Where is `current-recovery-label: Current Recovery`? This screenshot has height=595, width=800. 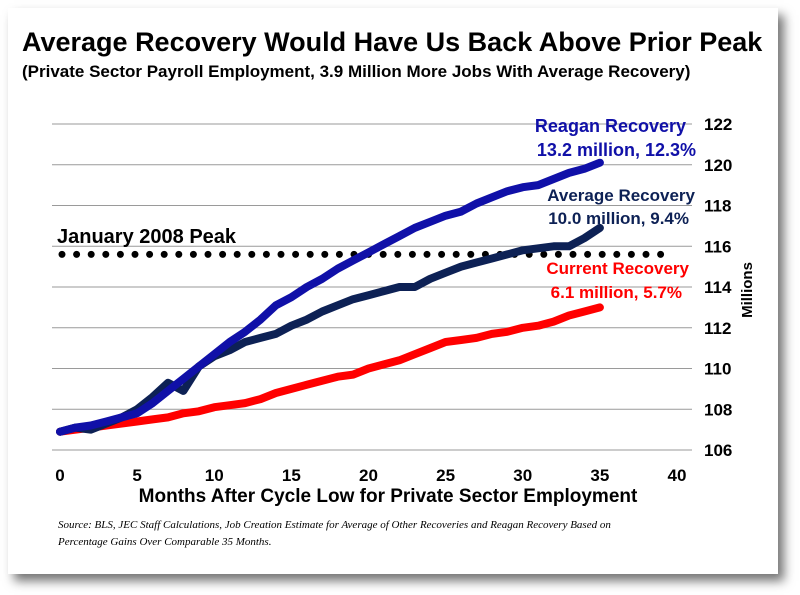 current-recovery-label: Current Recovery is located at coordinates (617, 268).